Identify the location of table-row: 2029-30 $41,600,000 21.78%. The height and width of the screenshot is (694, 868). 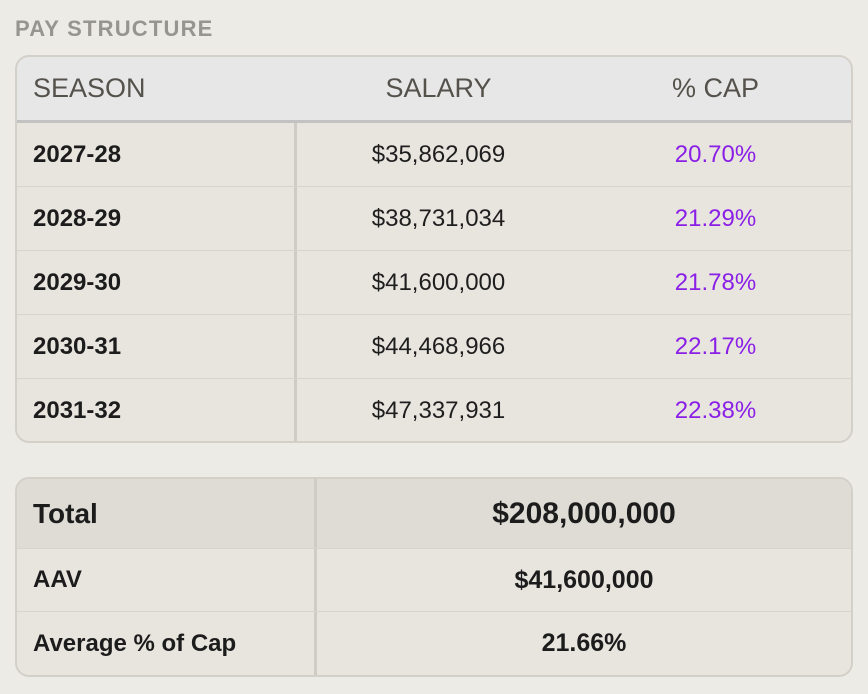
(434, 283).